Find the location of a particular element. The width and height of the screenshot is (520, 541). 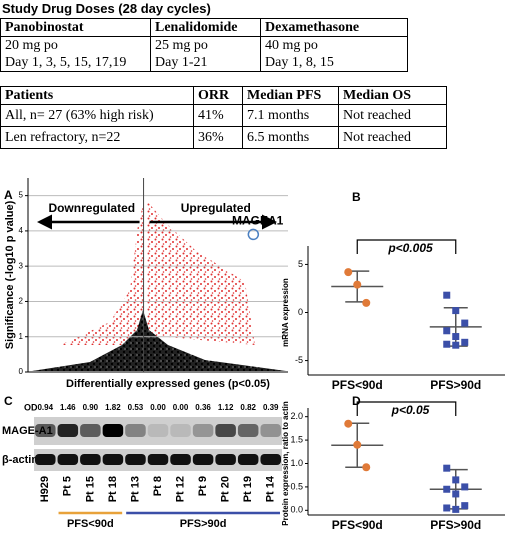

row-label: β-actin is located at coordinates (20, 460).